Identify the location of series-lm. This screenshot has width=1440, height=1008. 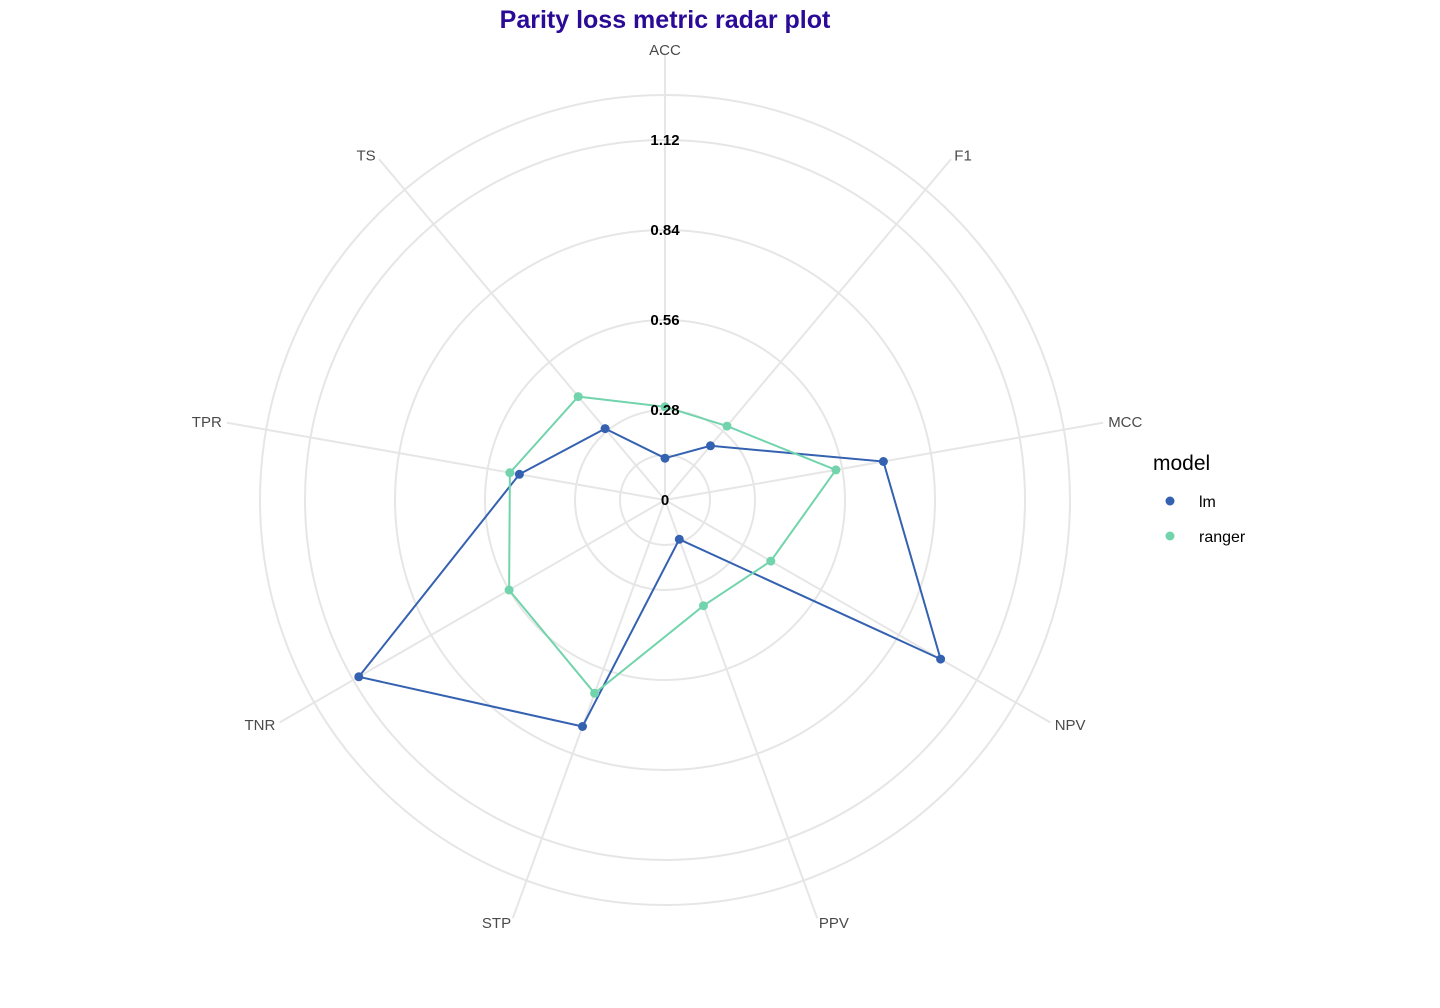
(650, 577).